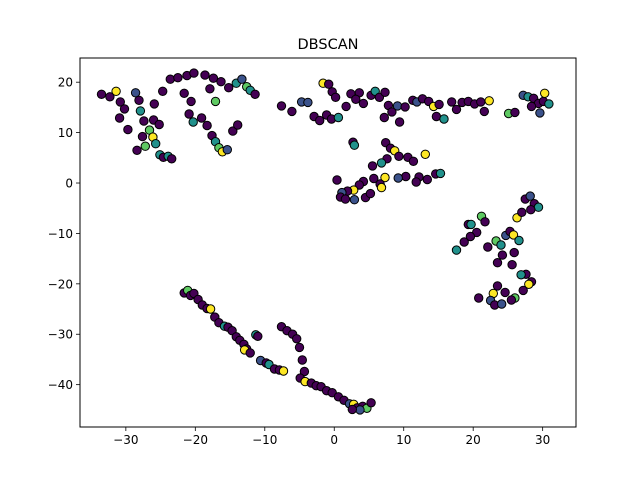 The width and height of the screenshot is (640, 480). What do you see at coordinates (473, 440) in the screenshot?
I see `x-tick-label: 20` at bounding box center [473, 440].